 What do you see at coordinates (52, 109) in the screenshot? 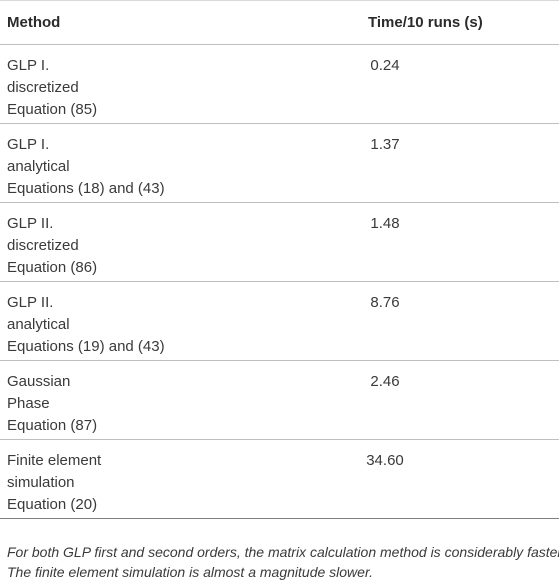
I see `method-line: Equation (85)` at bounding box center [52, 109].